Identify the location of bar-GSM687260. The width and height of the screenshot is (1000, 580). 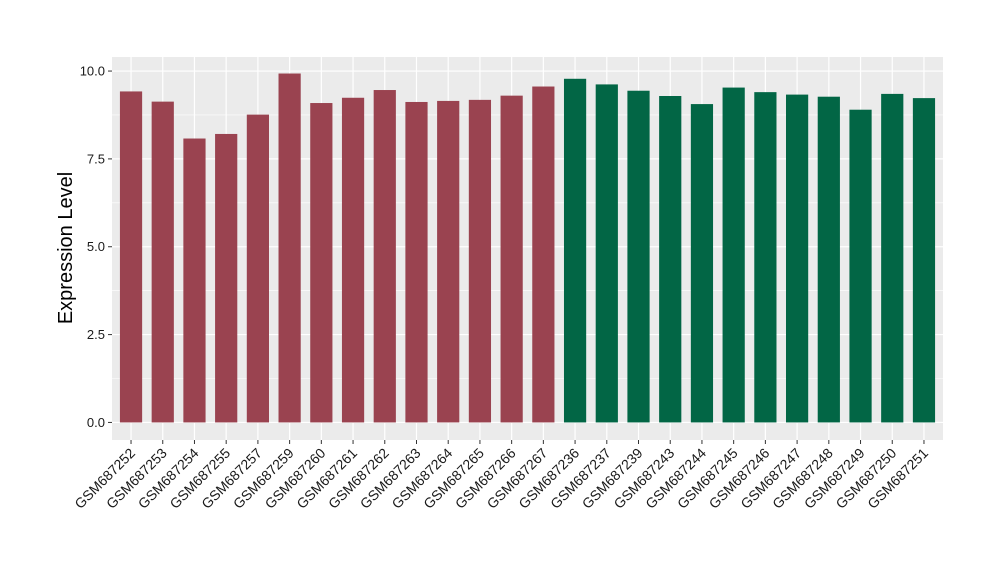
(321, 263).